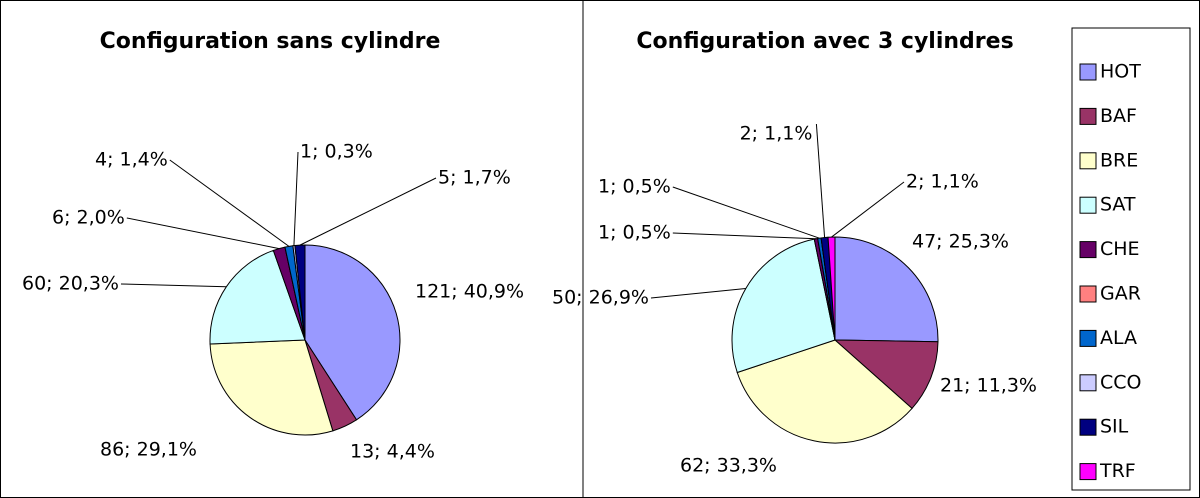 Image resolution: width=1200 pixels, height=498 pixels. I want to click on chart-title: Configuration sans cylindre, so click(270, 41).